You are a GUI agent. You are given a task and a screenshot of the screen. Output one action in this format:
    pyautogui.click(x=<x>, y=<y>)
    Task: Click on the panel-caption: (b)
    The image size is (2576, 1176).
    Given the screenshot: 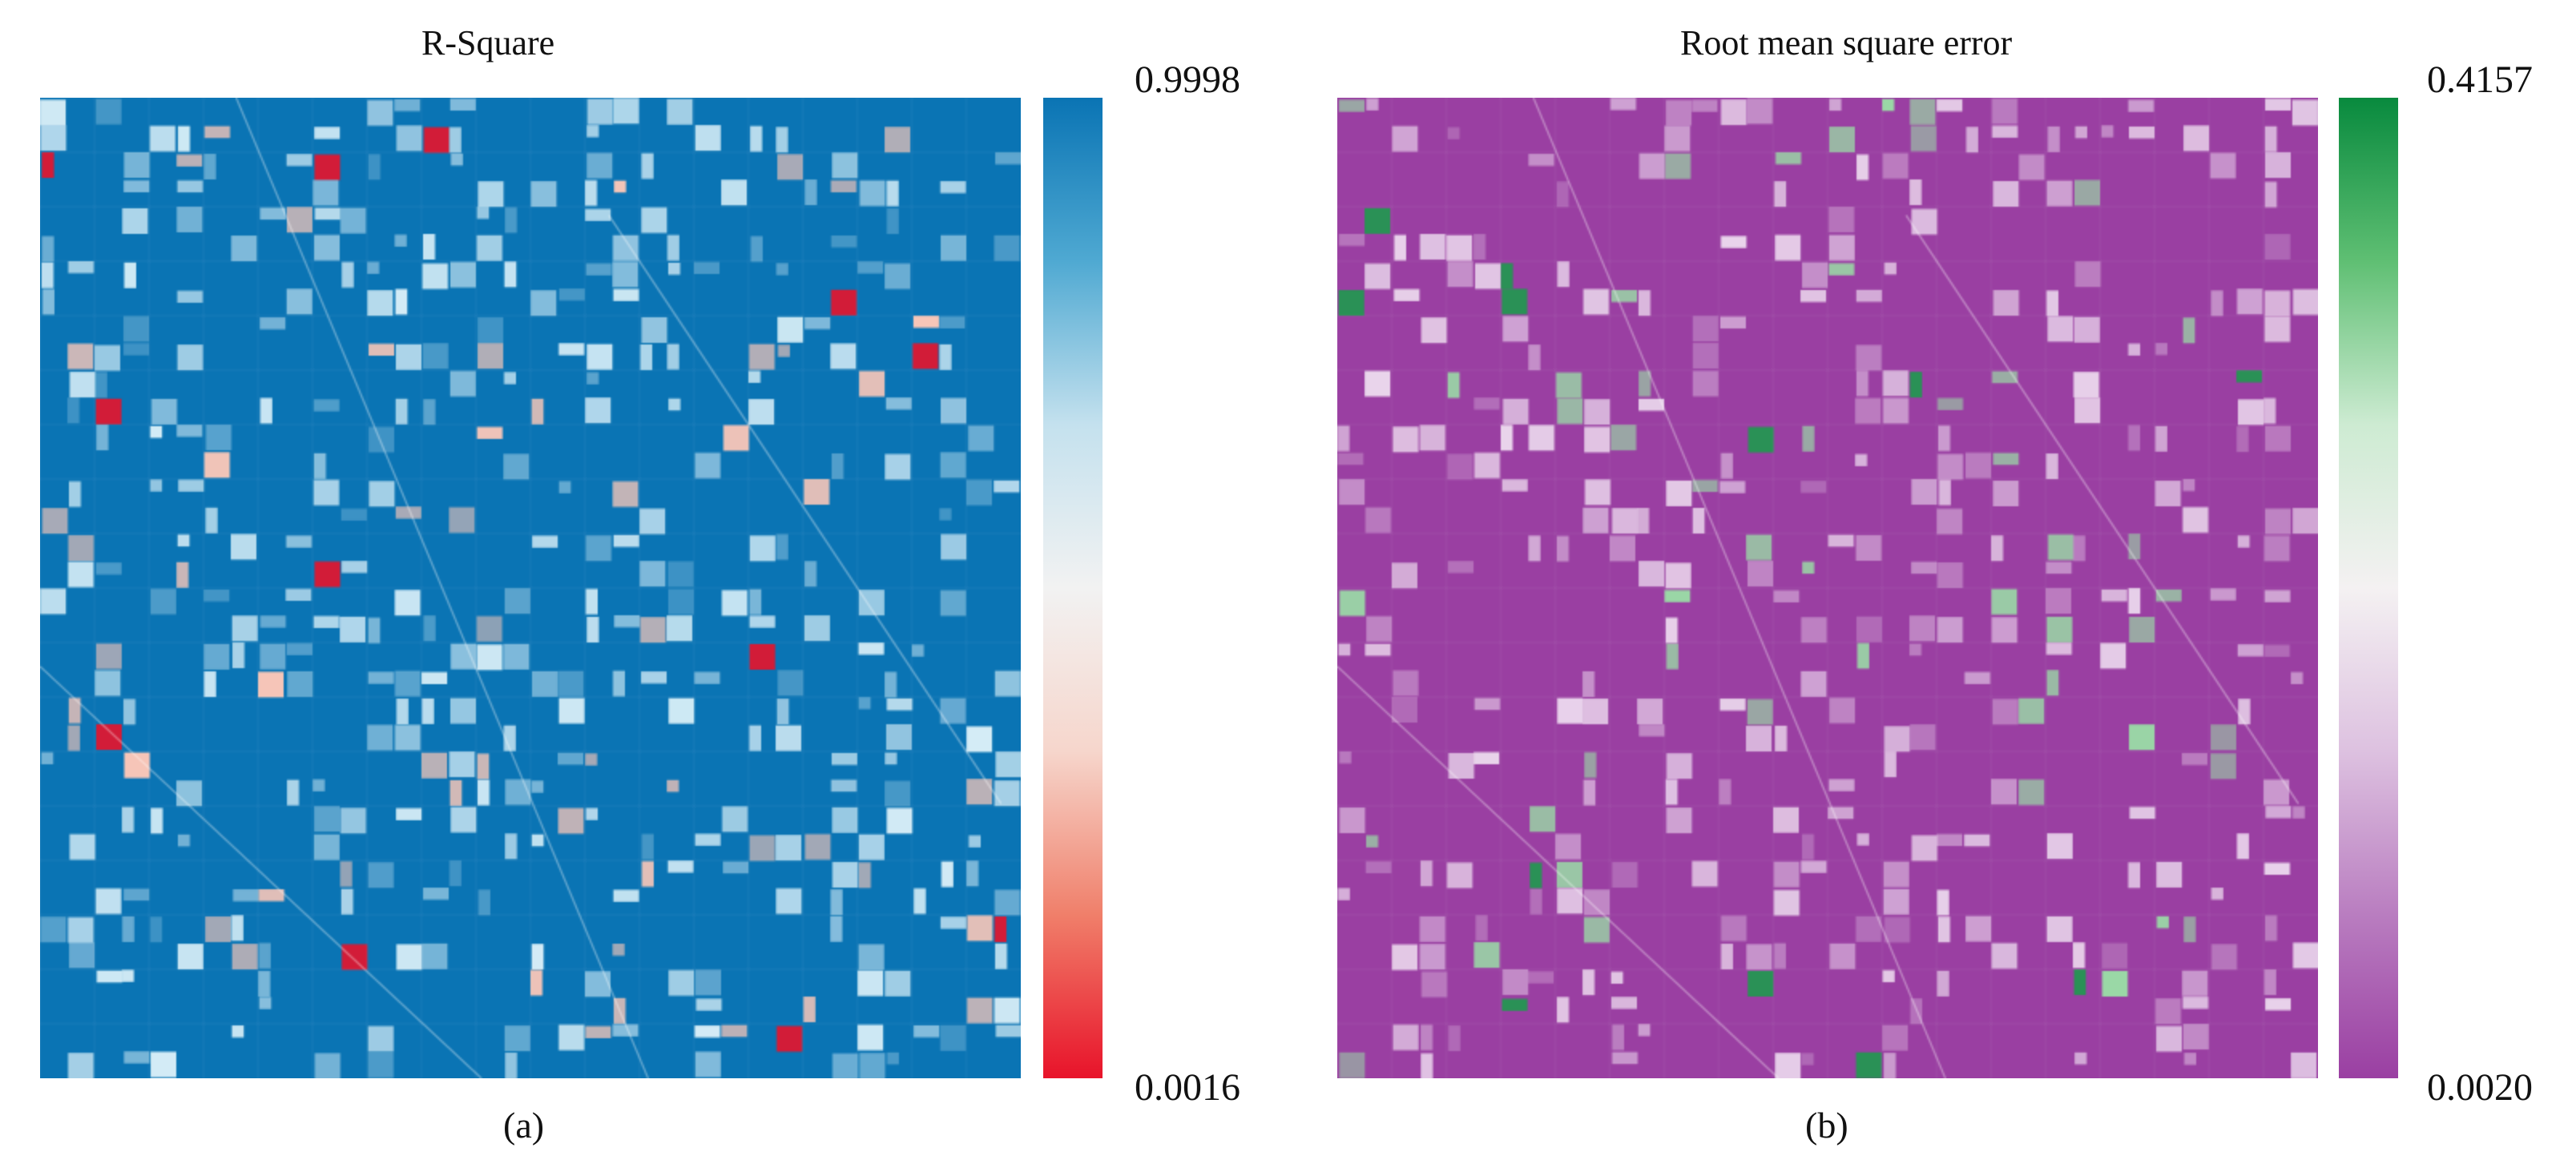 What is the action you would take?
    pyautogui.click(x=1826, y=1125)
    